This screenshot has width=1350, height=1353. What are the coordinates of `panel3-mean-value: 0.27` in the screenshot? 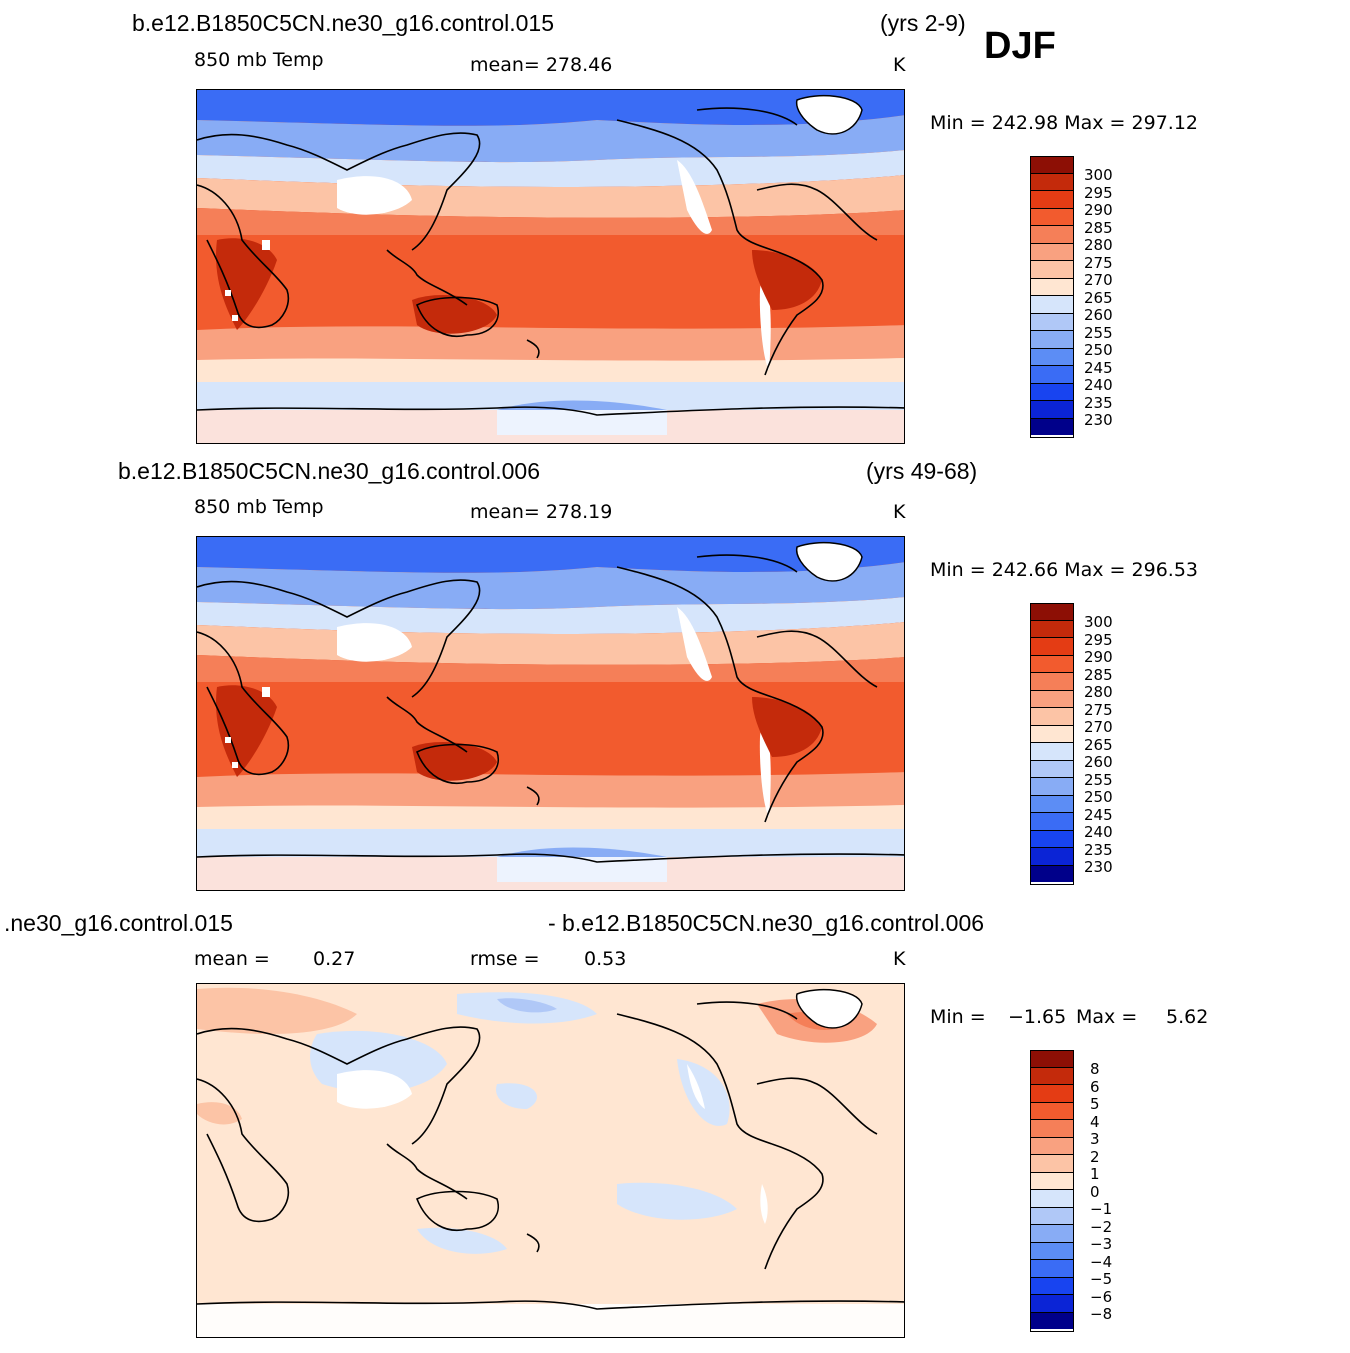 It's located at (334, 959).